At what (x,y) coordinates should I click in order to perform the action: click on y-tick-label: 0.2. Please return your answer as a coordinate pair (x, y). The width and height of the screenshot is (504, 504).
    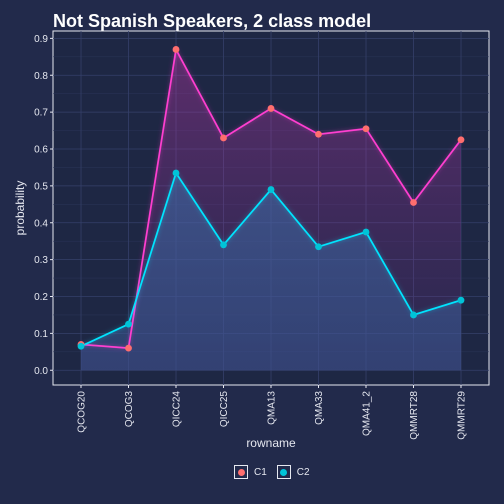
    Looking at the image, I should click on (41, 297).